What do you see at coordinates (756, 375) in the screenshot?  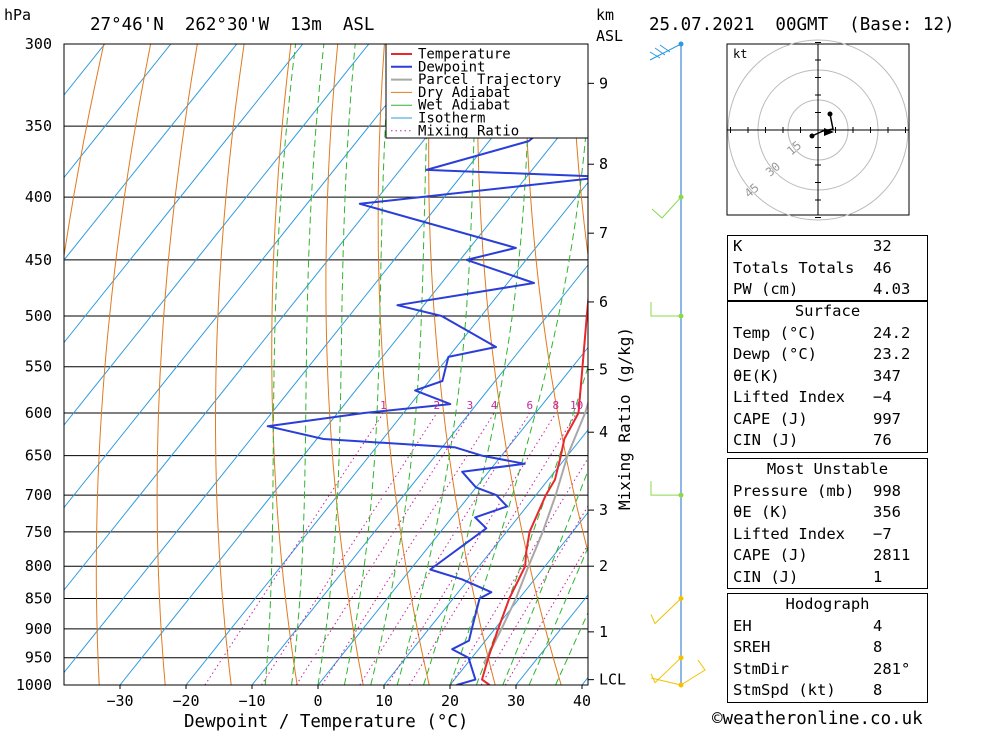 I see `row-label: θE(K)` at bounding box center [756, 375].